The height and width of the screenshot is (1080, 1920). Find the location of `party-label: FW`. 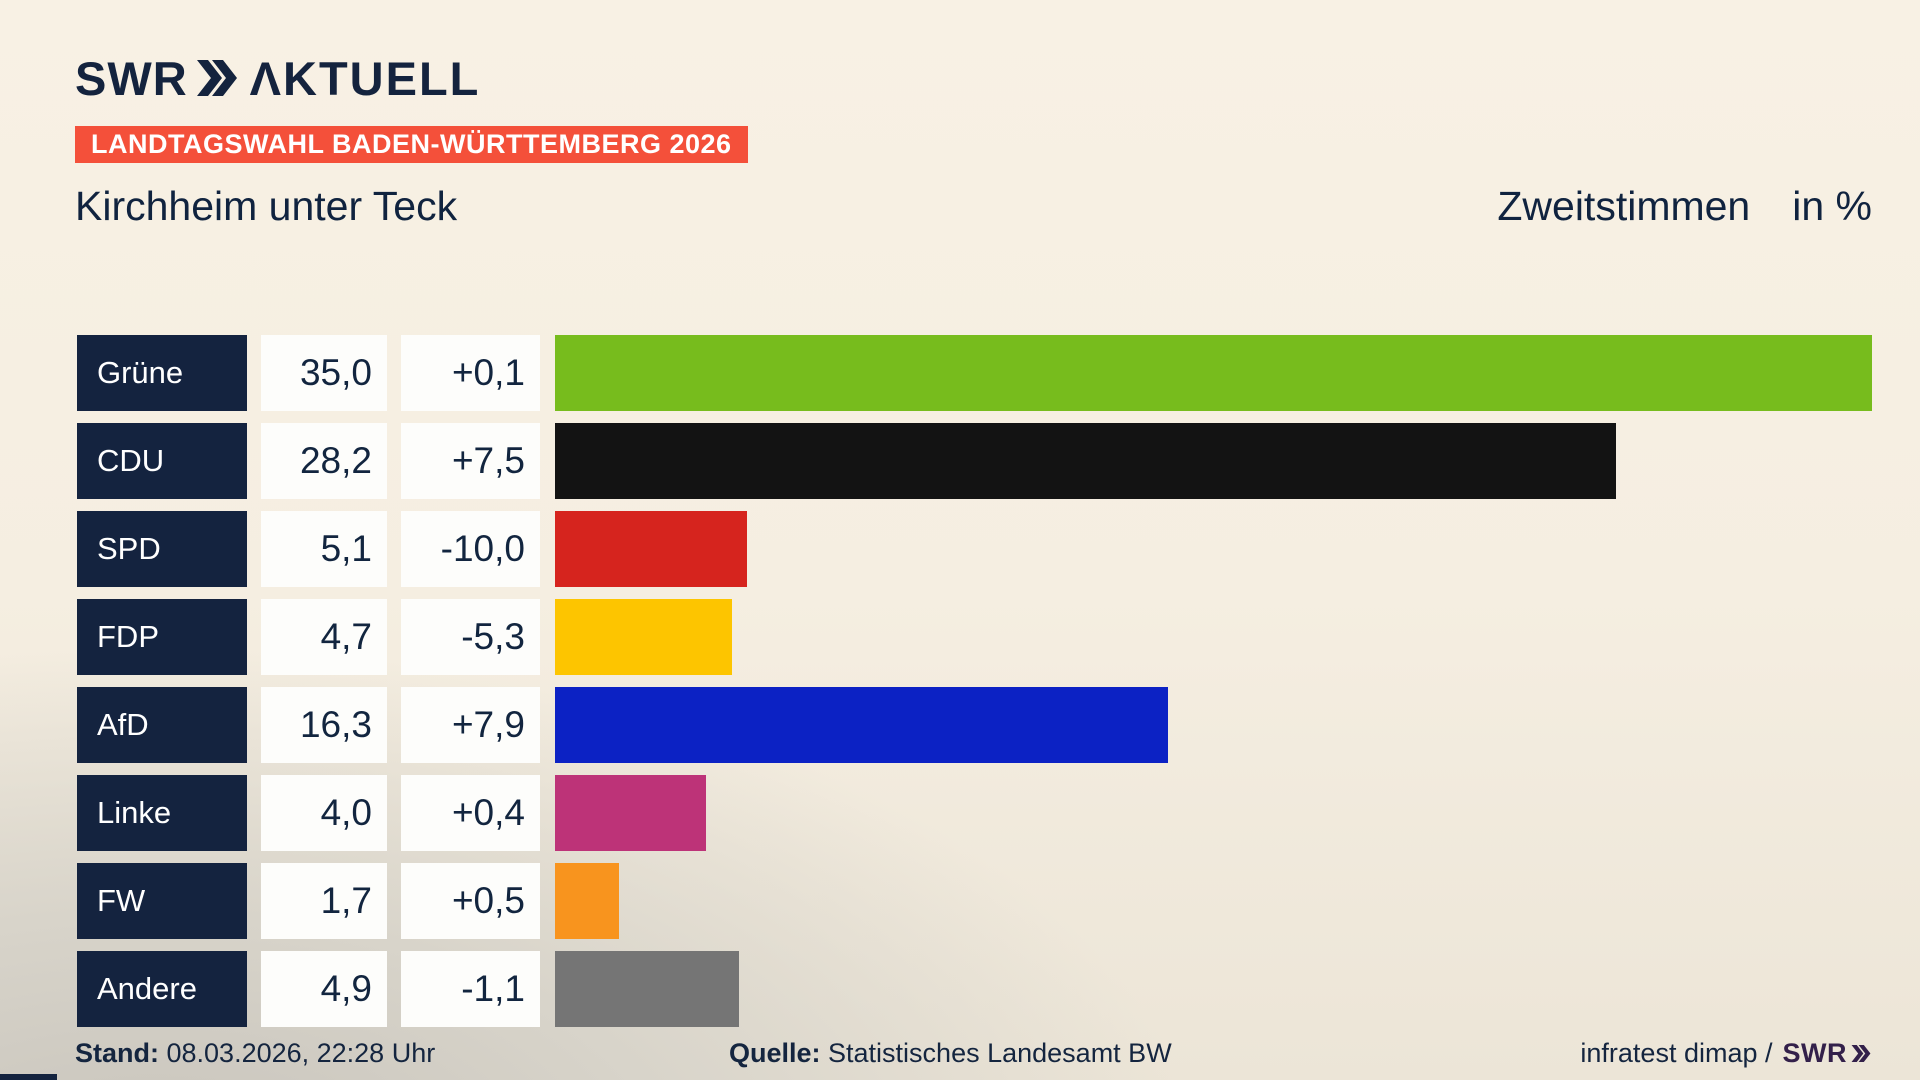

party-label: FW is located at coordinates (162, 901).